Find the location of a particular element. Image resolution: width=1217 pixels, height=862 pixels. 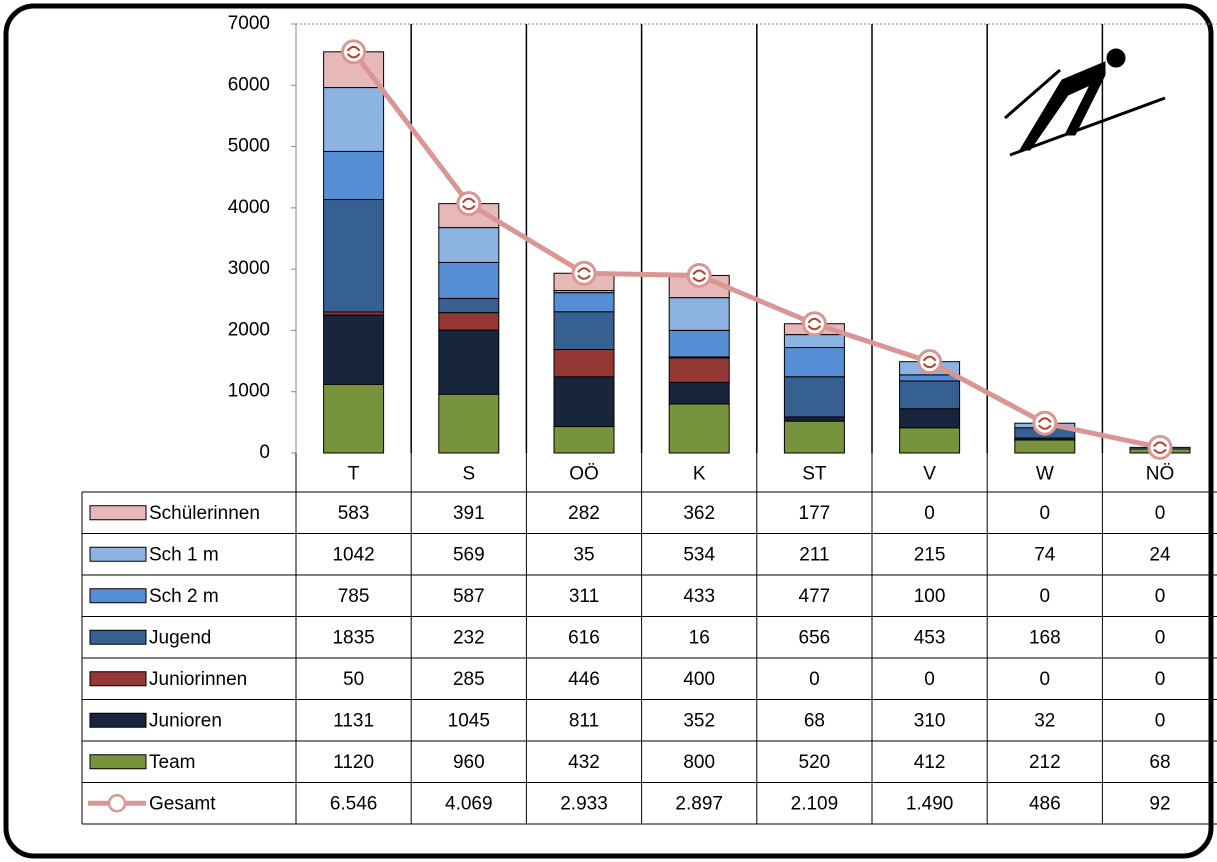

table-cell: 960 is located at coordinates (469, 762).